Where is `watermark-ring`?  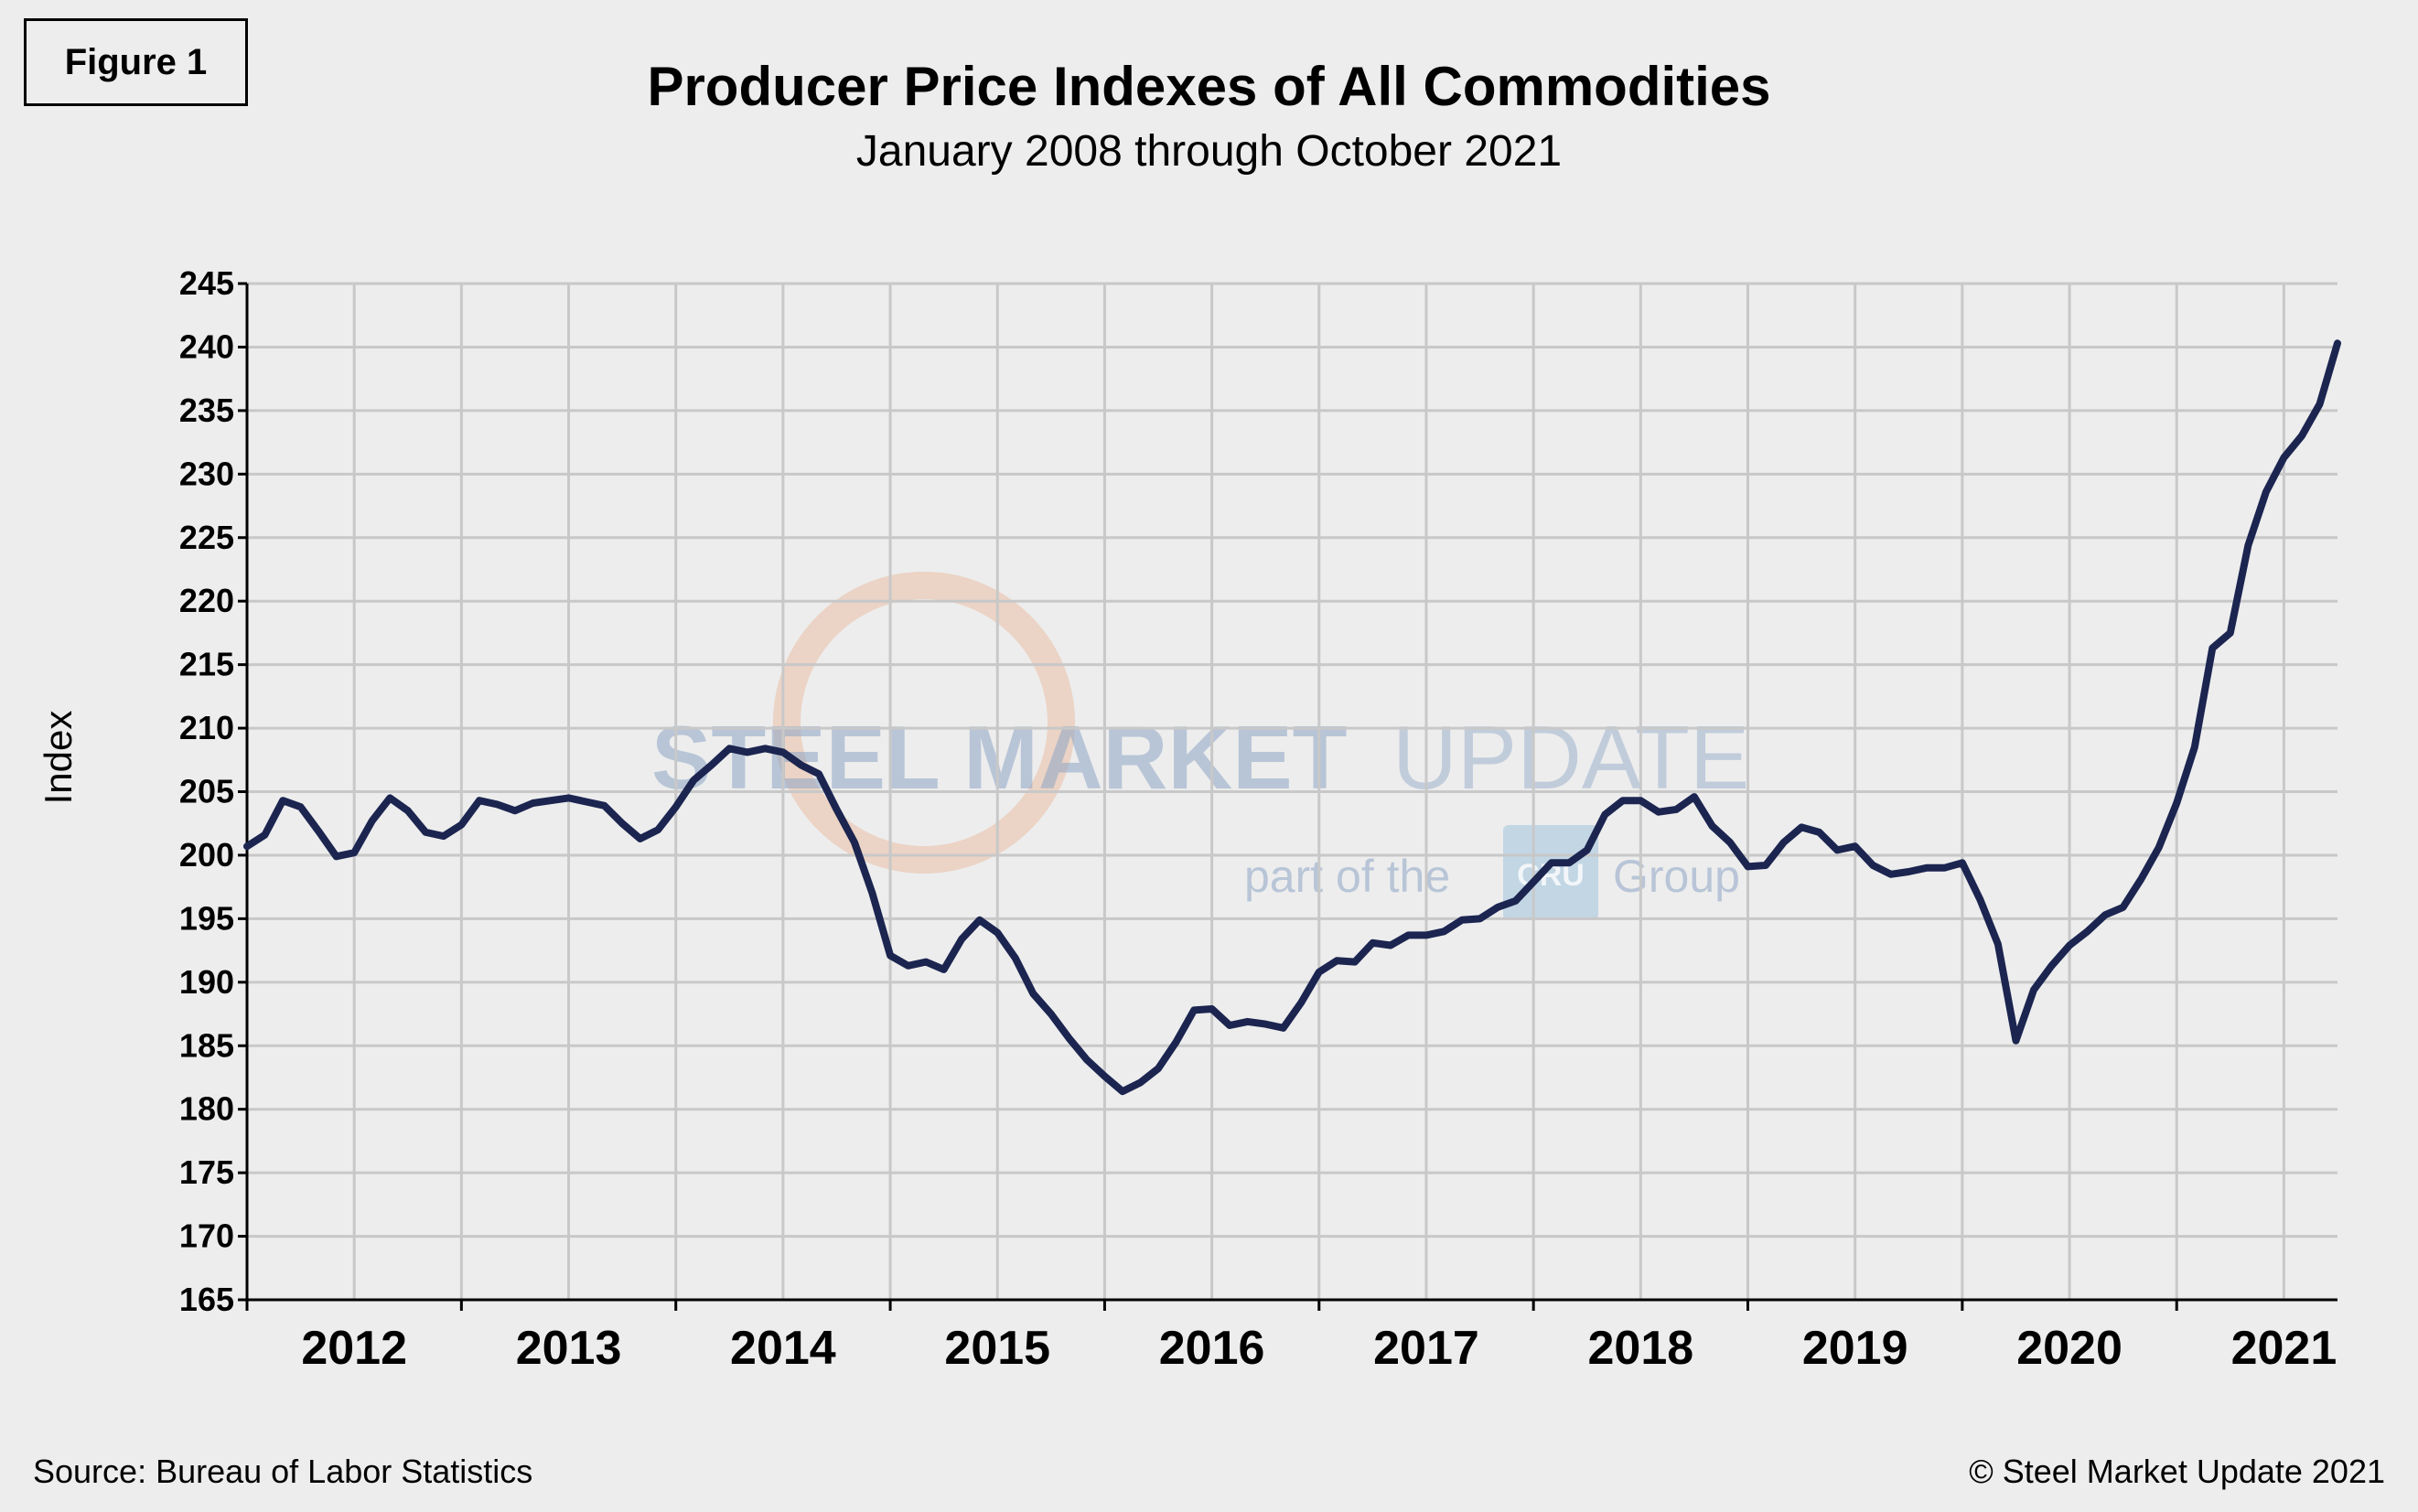
watermark-ring is located at coordinates (924, 723).